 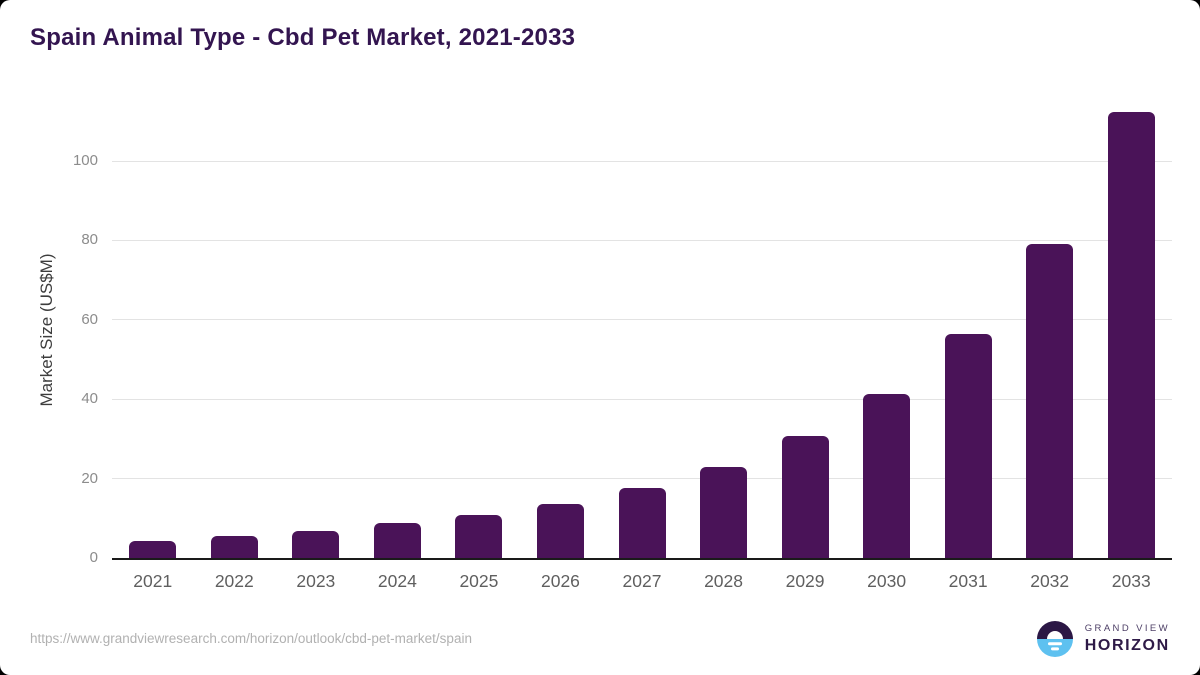 What do you see at coordinates (1127, 645) in the screenshot?
I see `logo-product-line: HORIZON` at bounding box center [1127, 645].